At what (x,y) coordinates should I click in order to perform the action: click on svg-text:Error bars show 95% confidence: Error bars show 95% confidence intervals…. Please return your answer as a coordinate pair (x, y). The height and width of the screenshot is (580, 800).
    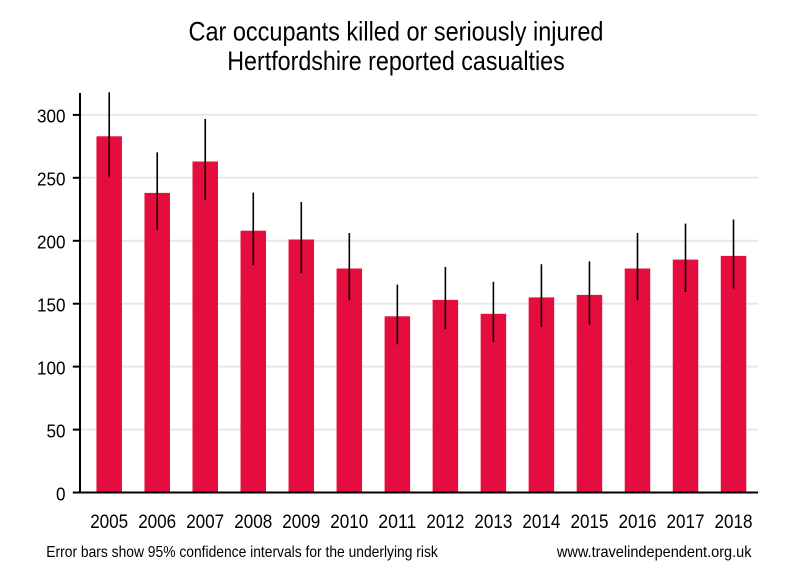
    Looking at the image, I should click on (242, 552).